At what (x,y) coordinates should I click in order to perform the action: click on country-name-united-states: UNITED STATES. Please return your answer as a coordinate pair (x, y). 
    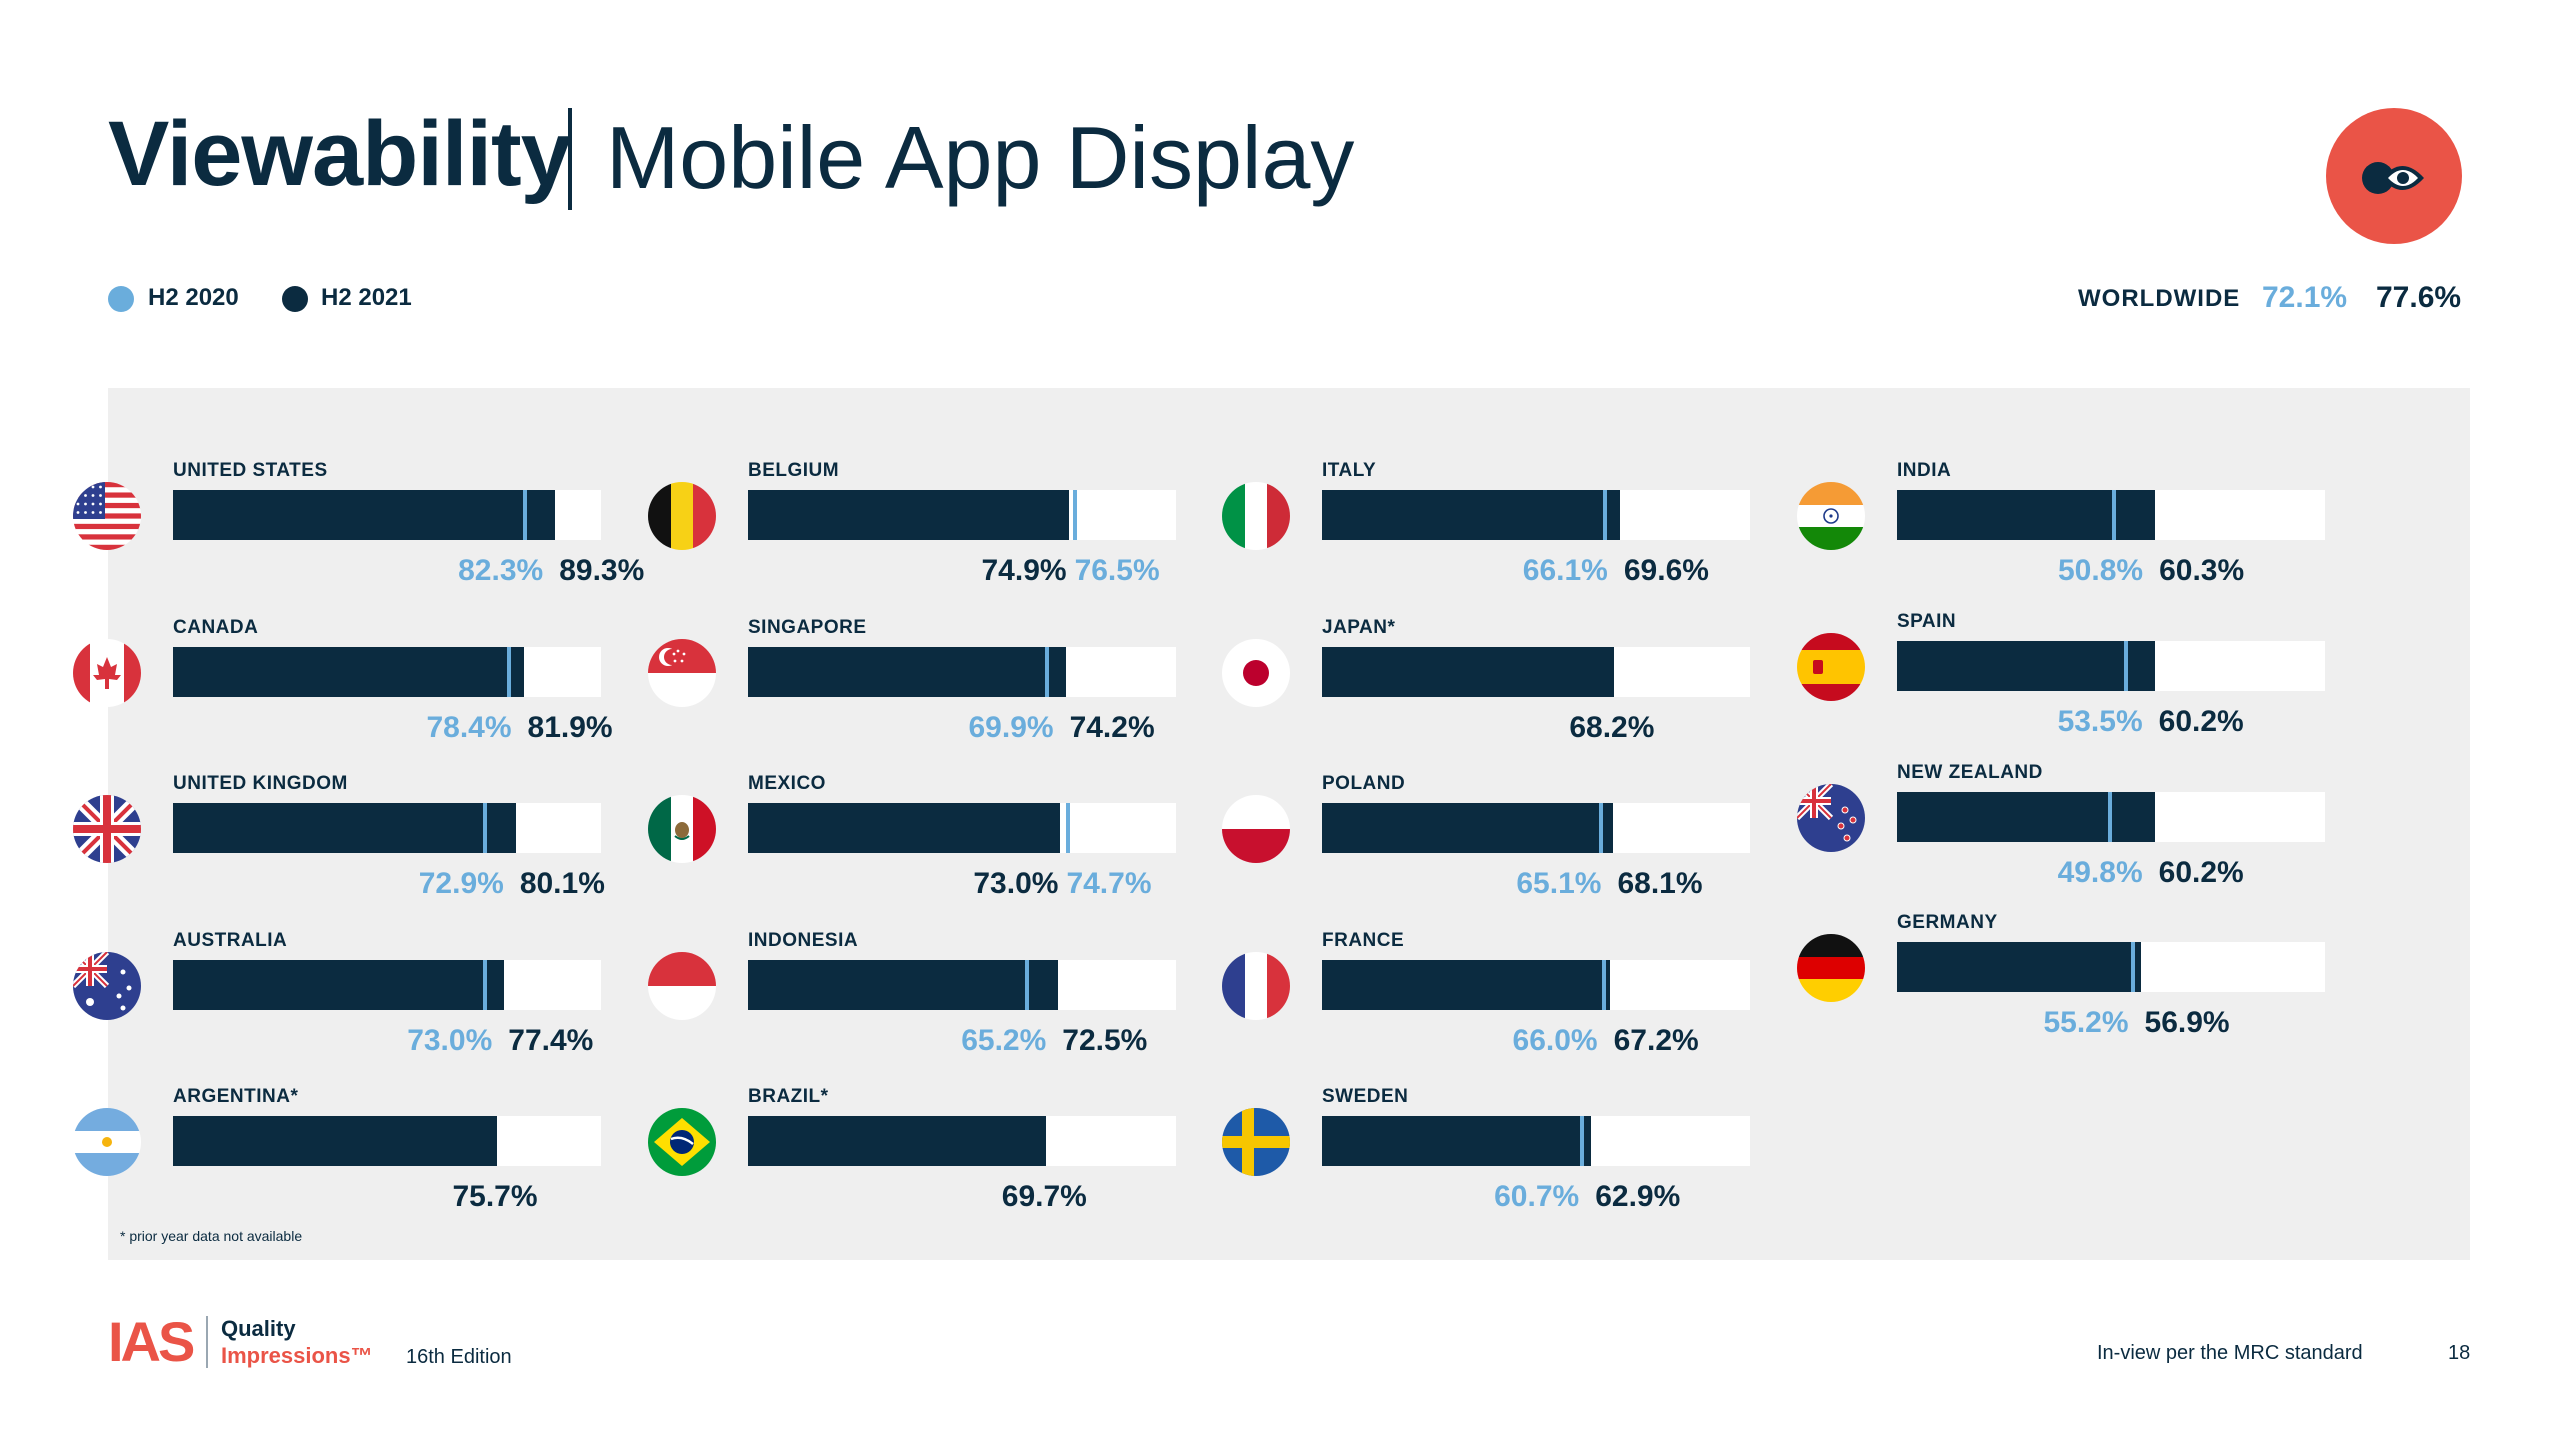
    Looking at the image, I should click on (250, 470).